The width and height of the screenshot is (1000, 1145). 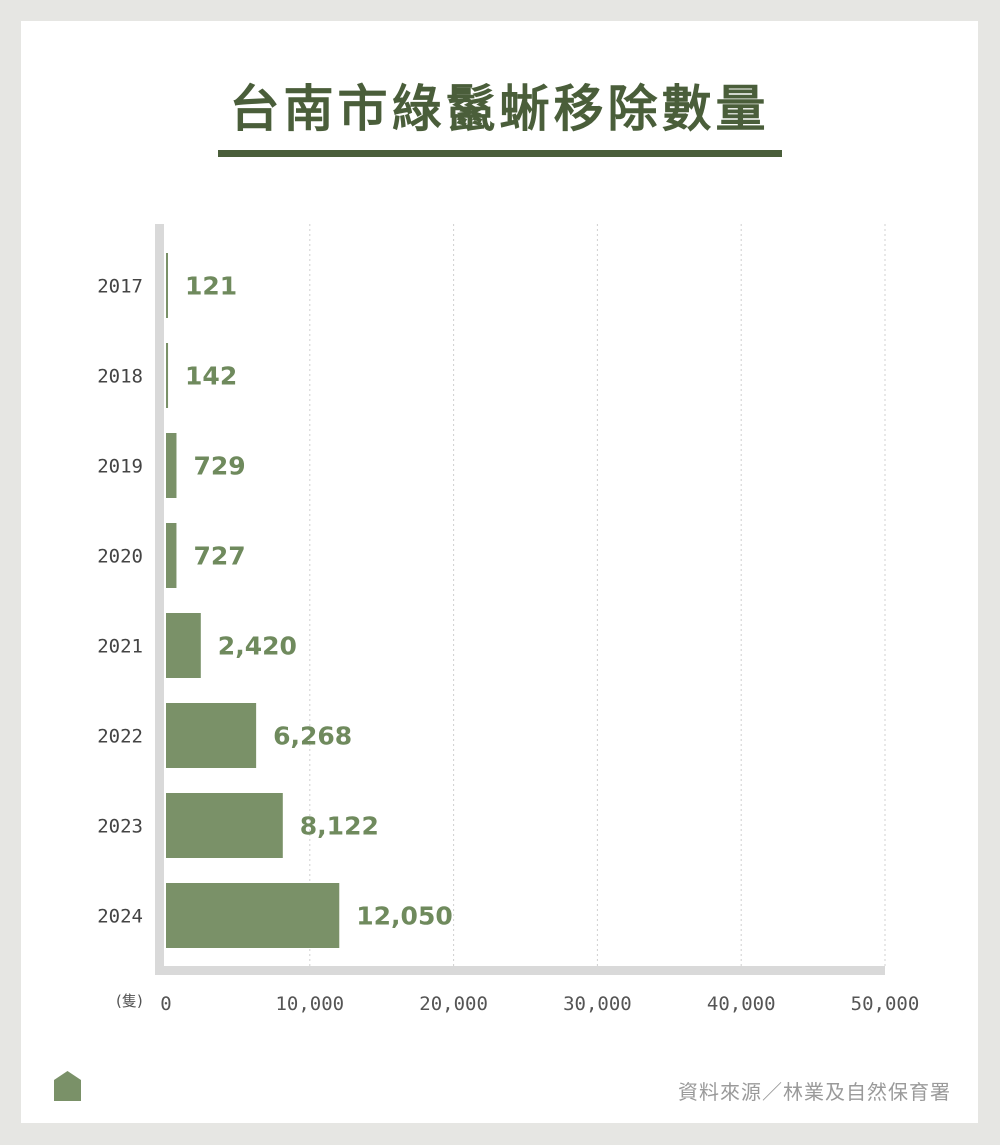 What do you see at coordinates (885, 1004) in the screenshot?
I see `x-tick-label: 50,000` at bounding box center [885, 1004].